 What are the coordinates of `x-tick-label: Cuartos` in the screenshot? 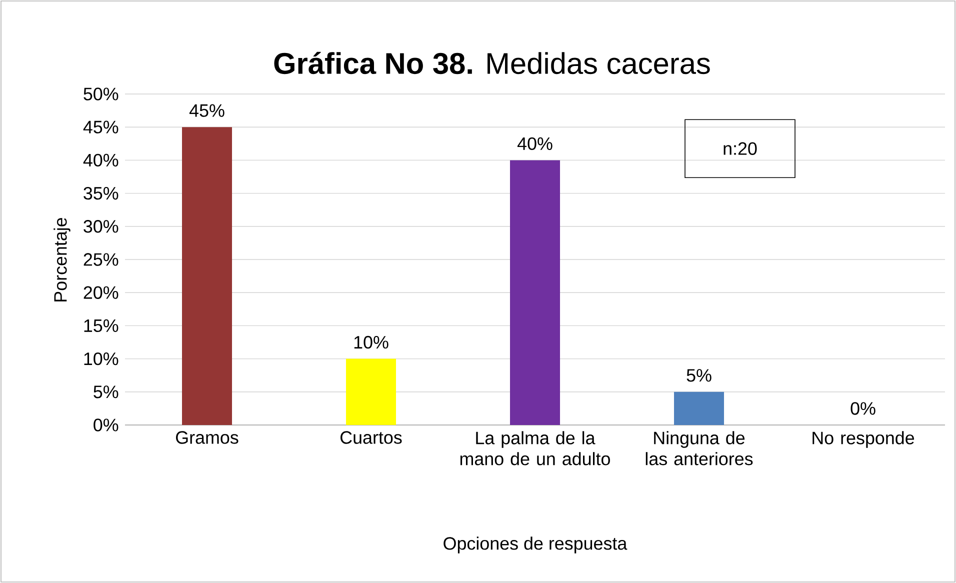 It's located at (371, 437).